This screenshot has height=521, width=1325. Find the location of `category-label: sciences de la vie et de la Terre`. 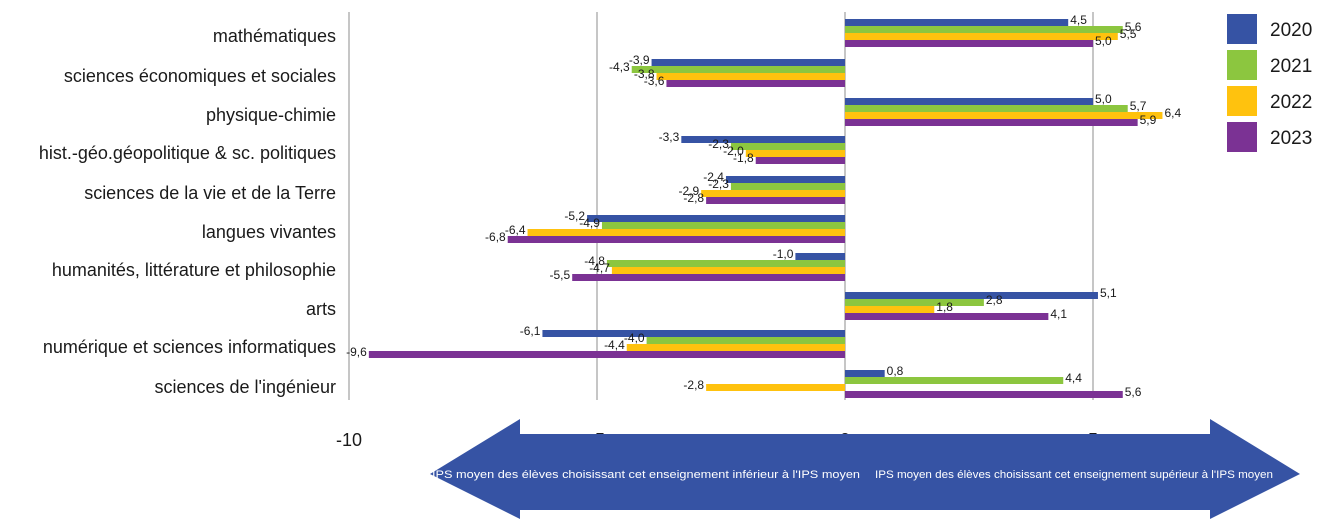

category-label: sciences de la vie et de la Terre is located at coordinates (210, 193).